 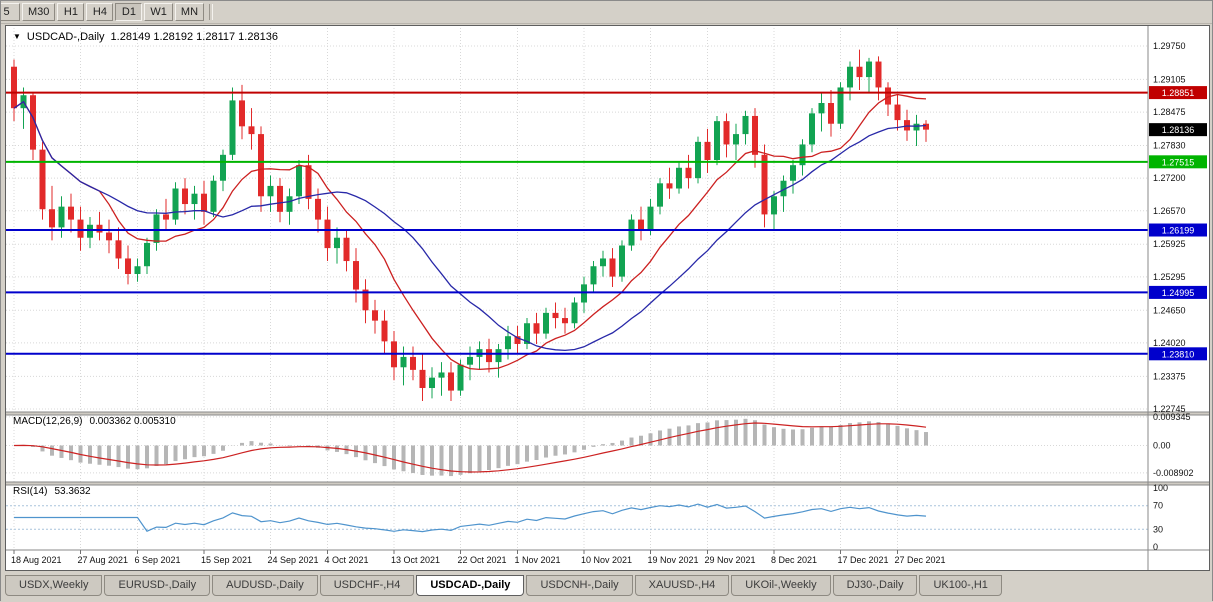 I want to click on chart-tab-xauusd-h4: XAUUSD-,H4, so click(x=682, y=585).